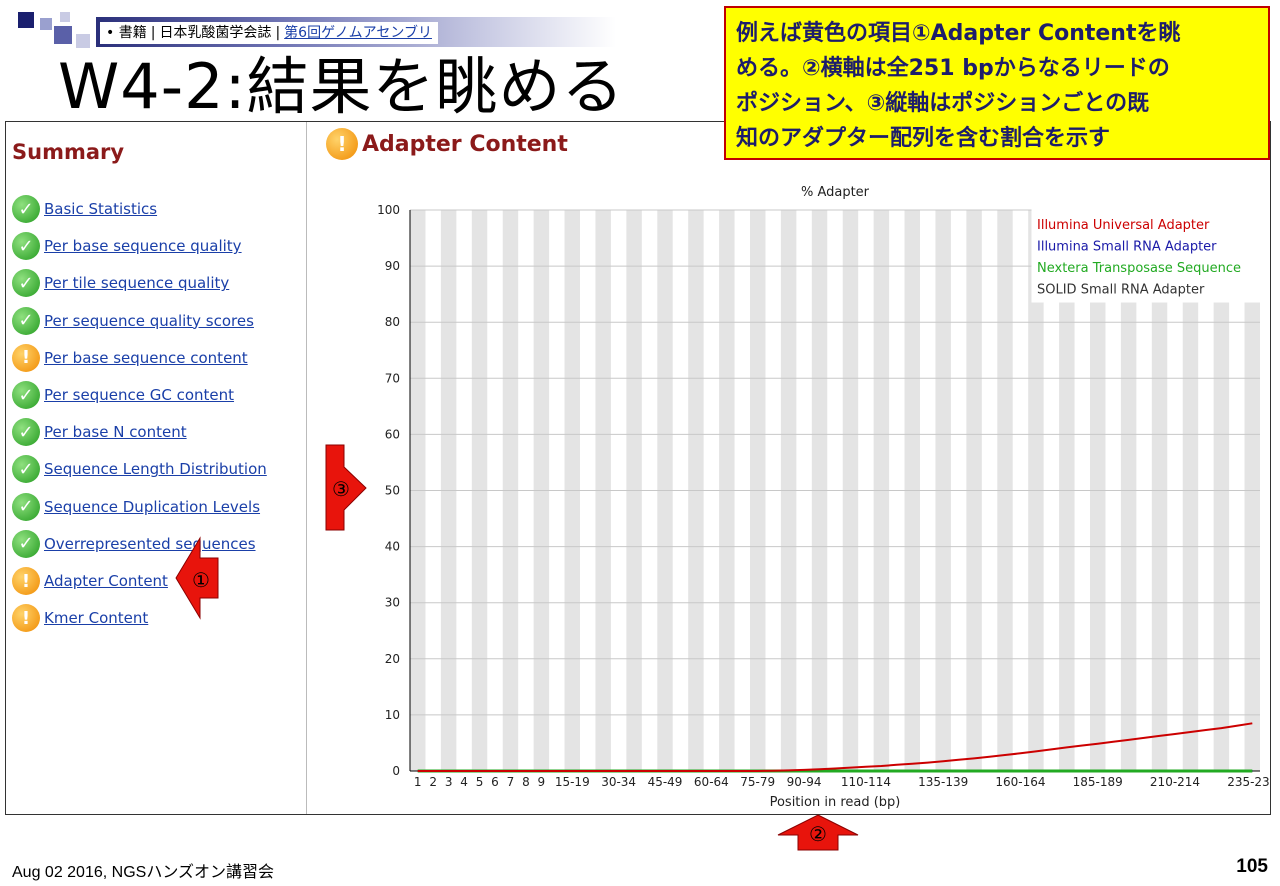  Describe the element at coordinates (392, 603) in the screenshot. I see `y-tick-label: 30` at that location.